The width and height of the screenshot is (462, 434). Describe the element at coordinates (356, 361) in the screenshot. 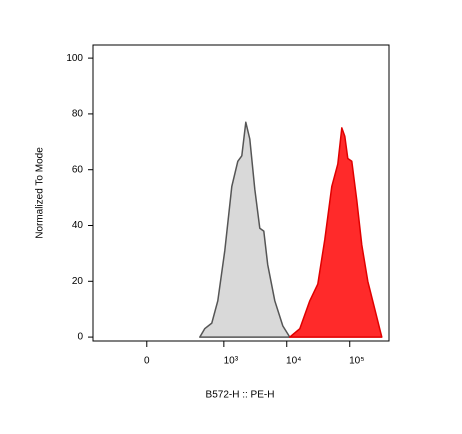

I see `x-tick-label: 10⁵` at that location.